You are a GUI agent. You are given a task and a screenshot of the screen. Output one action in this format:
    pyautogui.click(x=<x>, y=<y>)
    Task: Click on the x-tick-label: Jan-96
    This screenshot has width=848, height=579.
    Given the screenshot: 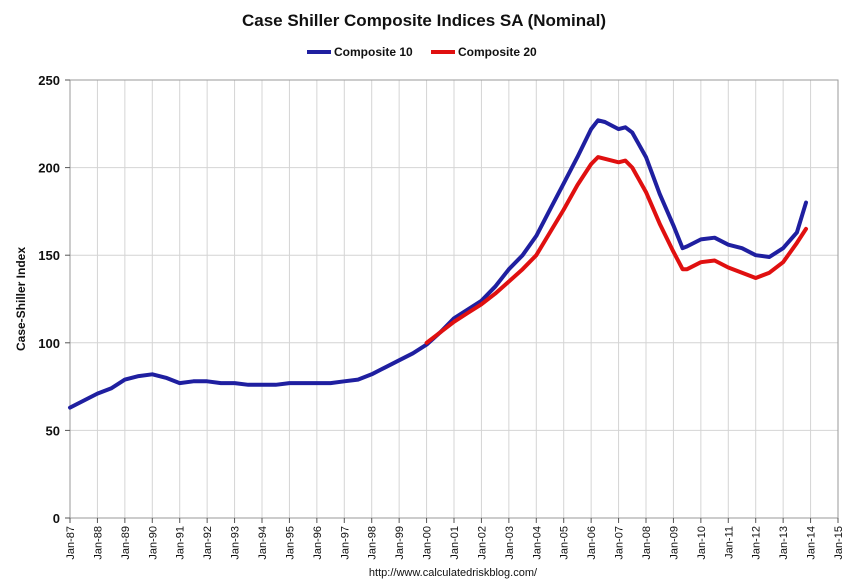 What is the action you would take?
    pyautogui.click(x=318, y=543)
    